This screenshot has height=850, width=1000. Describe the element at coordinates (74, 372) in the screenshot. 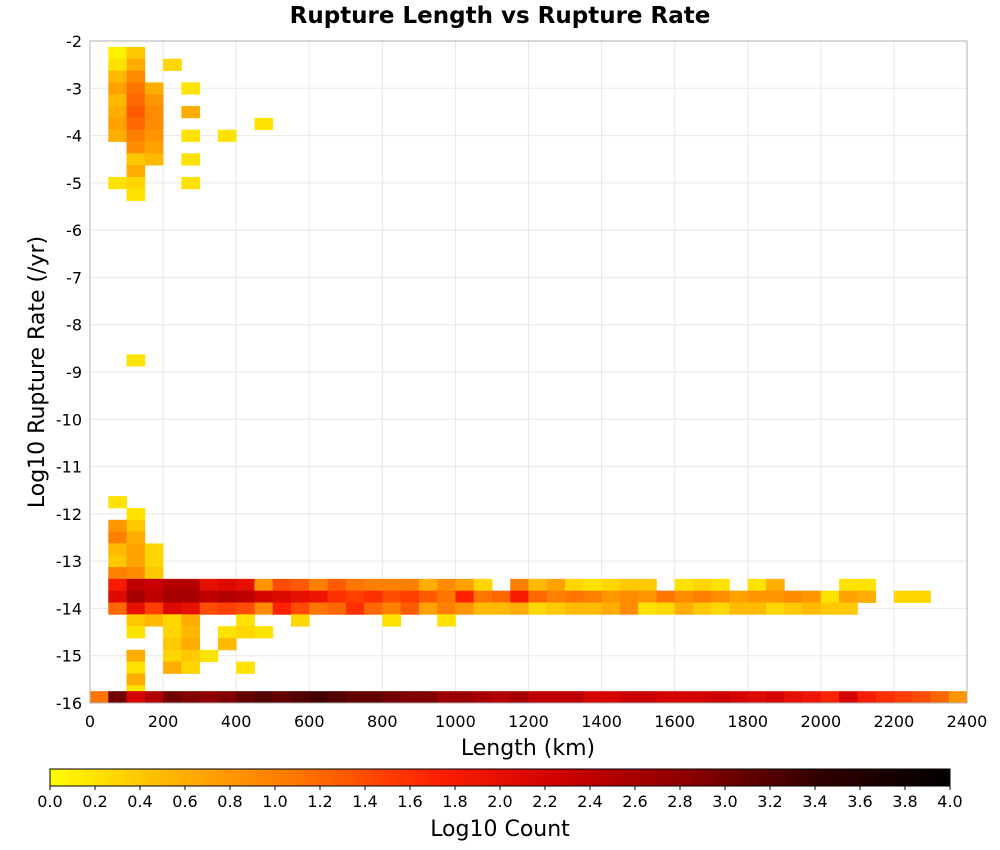

I see `y-tick-label: -9` at that location.